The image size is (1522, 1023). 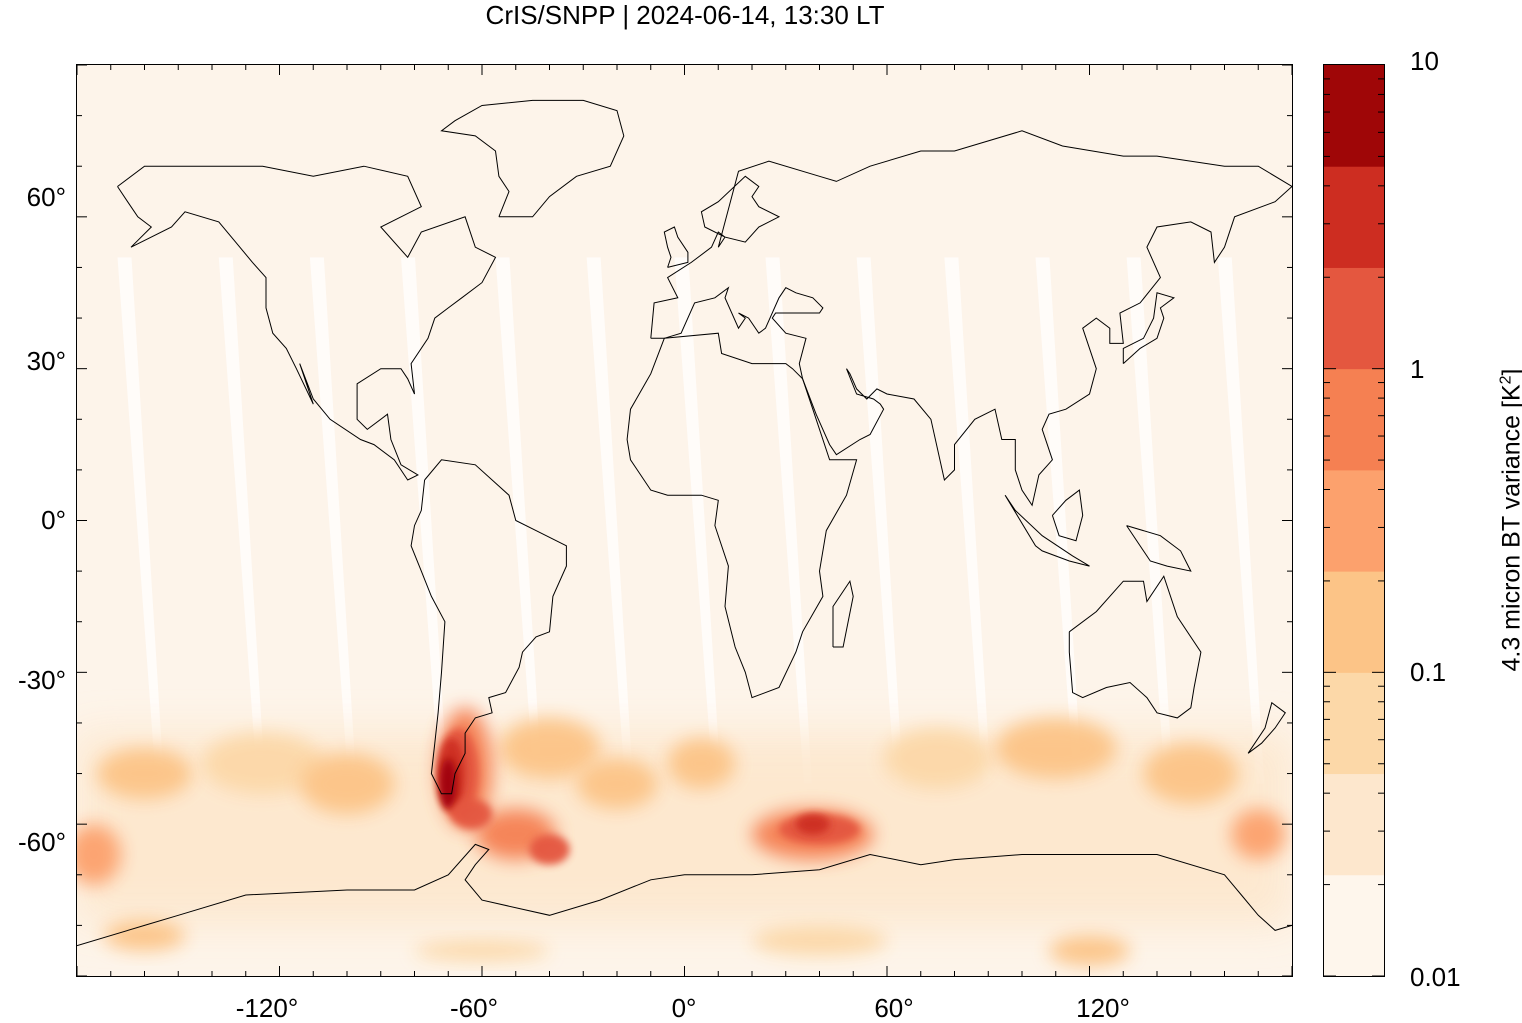 I want to click on indonesia-coast, so click(x=1047, y=530).